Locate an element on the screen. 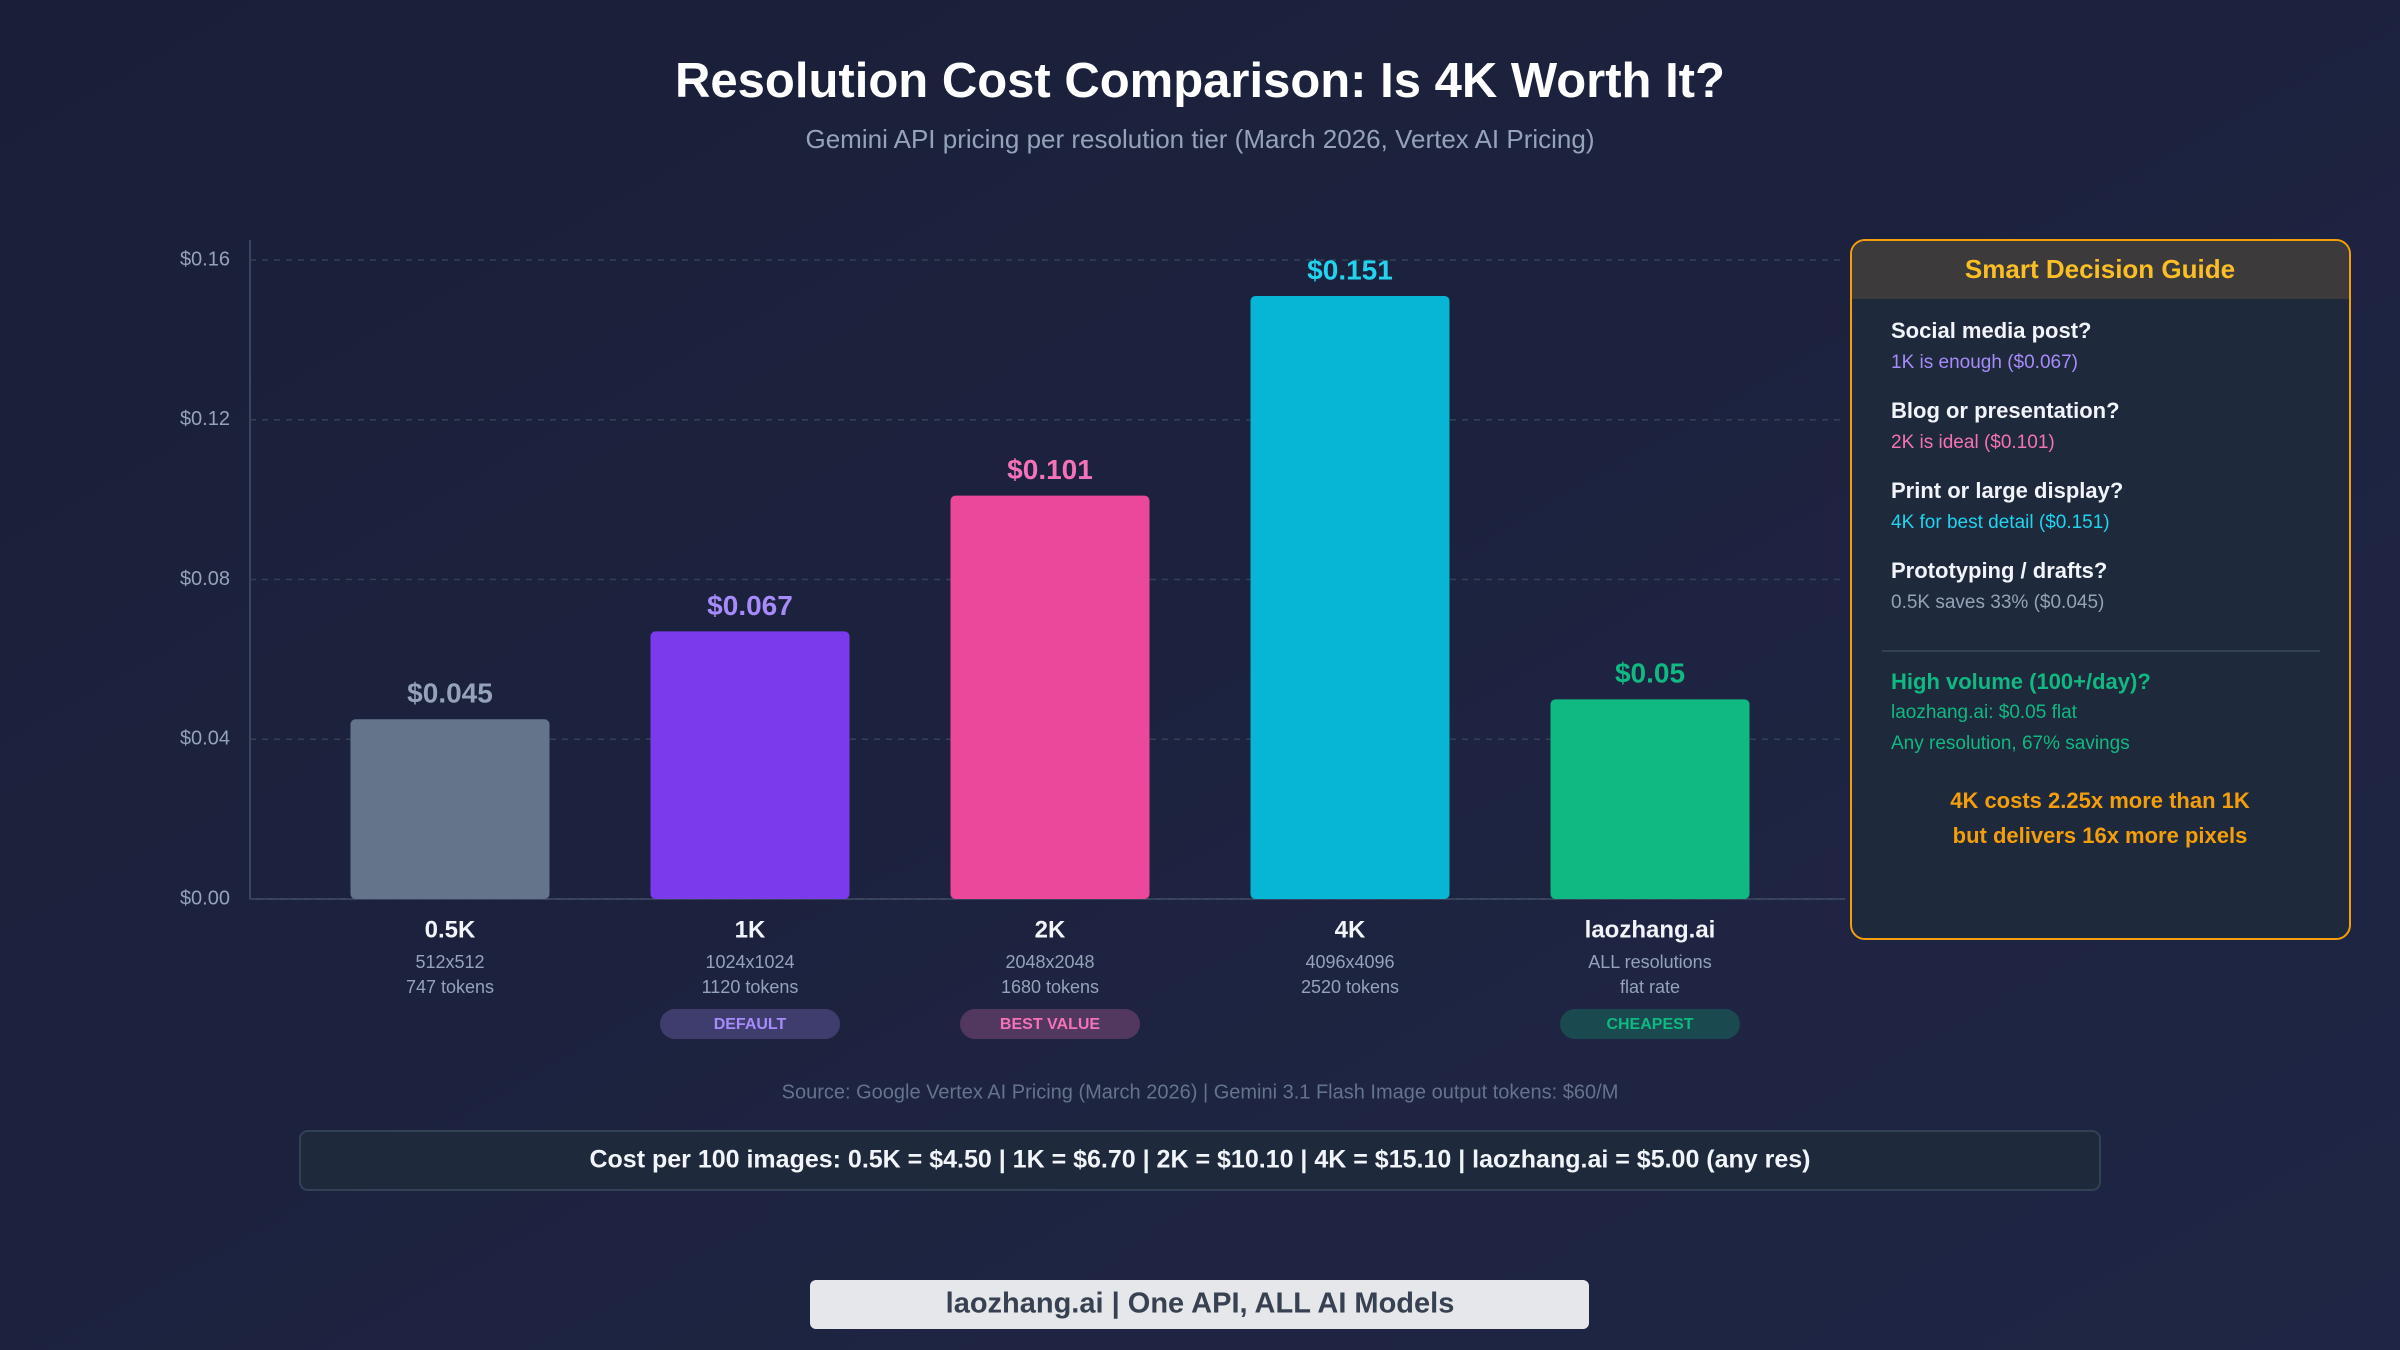 The width and height of the screenshot is (2400, 1350). guide-header is located at coordinates (2100, 270).